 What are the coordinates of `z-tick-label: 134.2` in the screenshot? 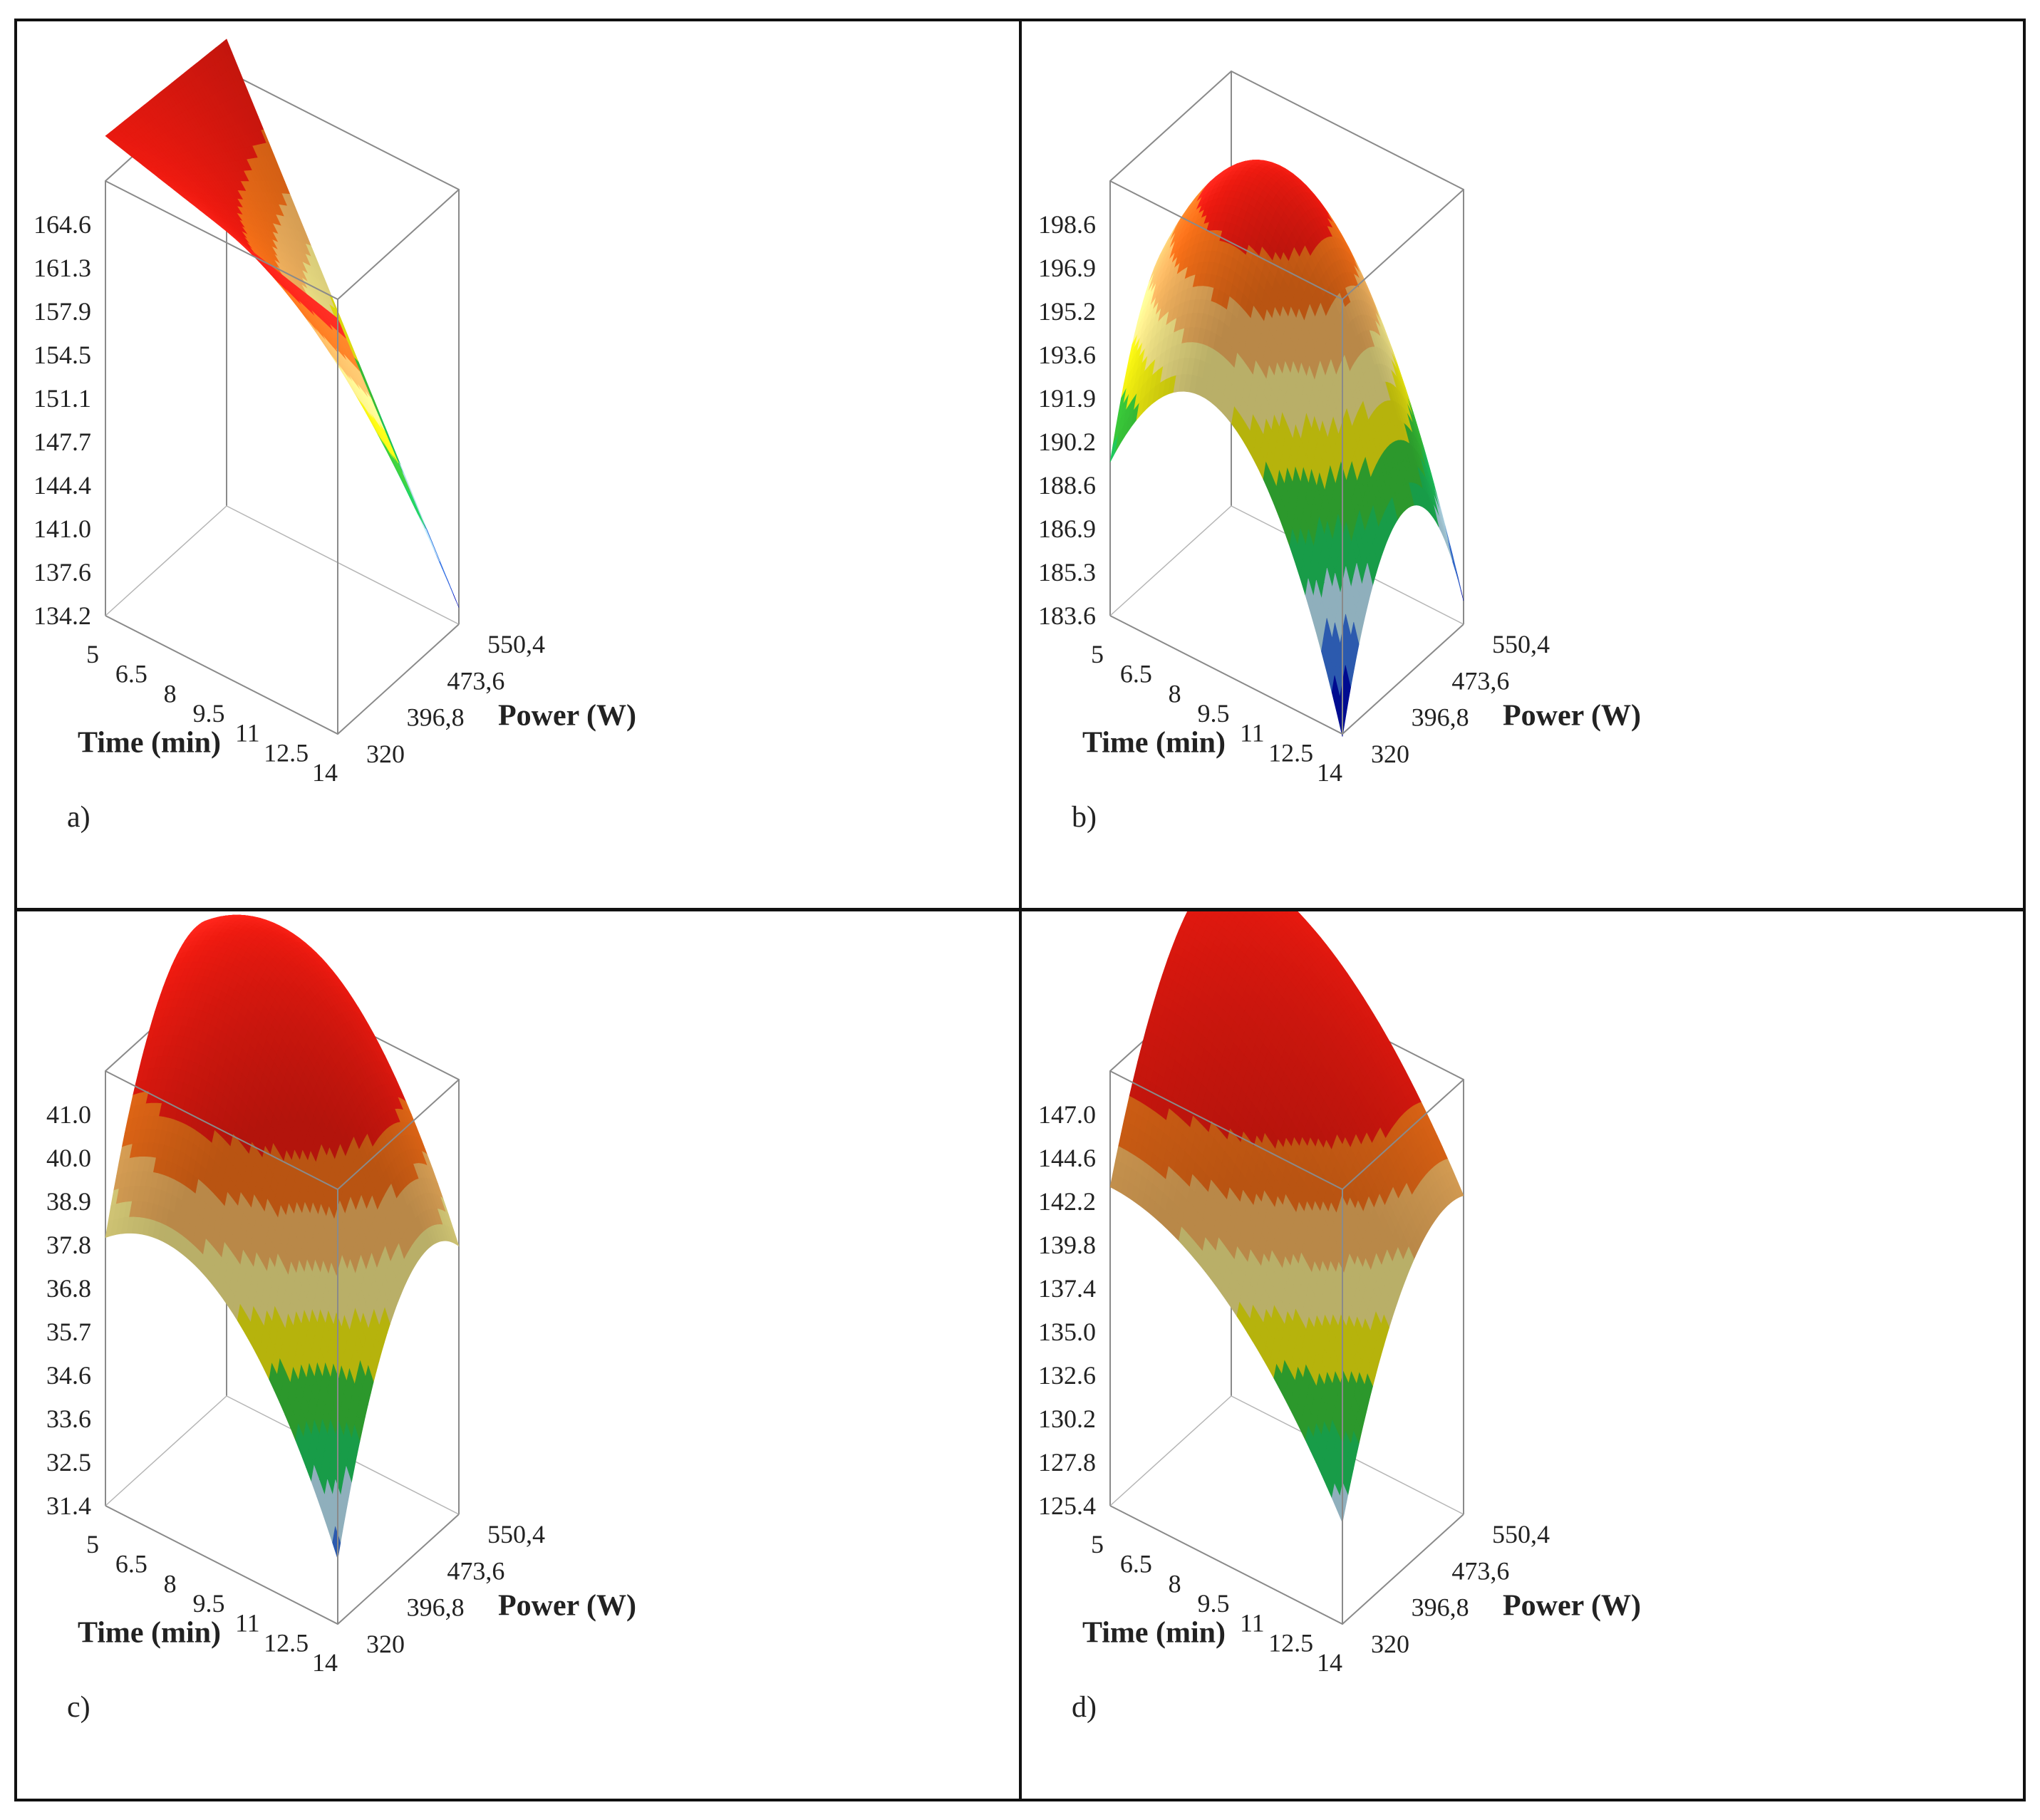 It's located at (62, 615).